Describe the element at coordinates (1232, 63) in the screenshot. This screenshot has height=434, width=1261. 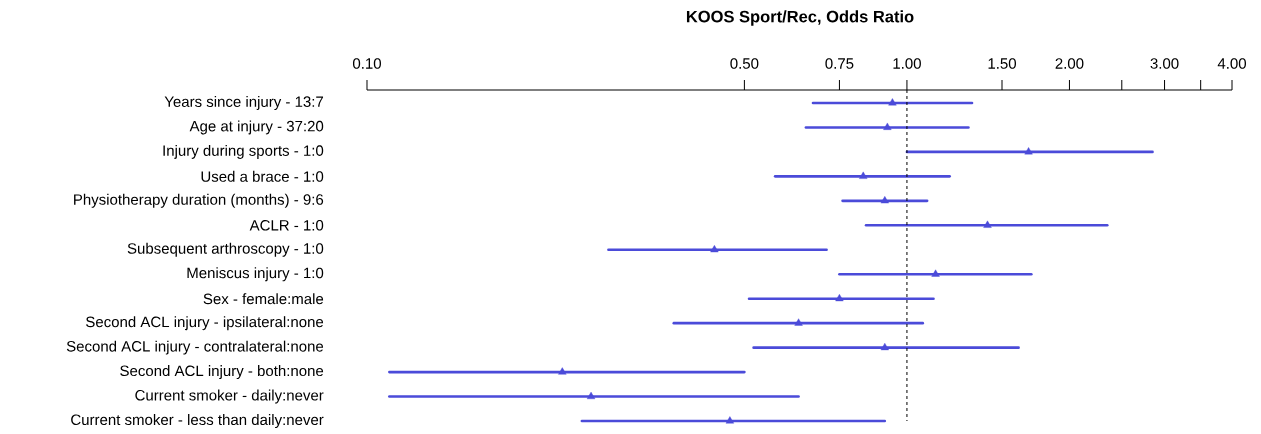
I see `x-tick-label: 4.00` at that location.